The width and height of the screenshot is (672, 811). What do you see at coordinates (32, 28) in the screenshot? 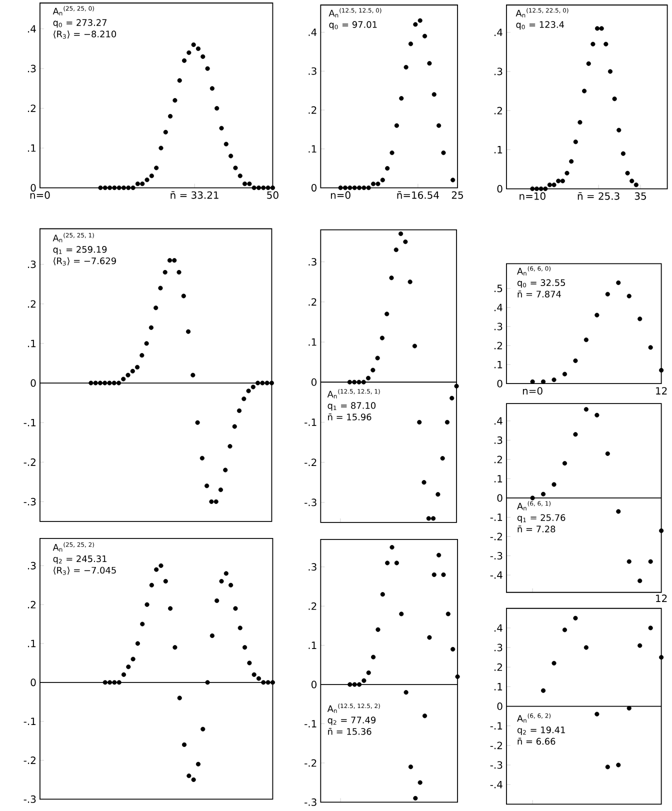
I see `y-tick-label: .4` at bounding box center [32, 28].